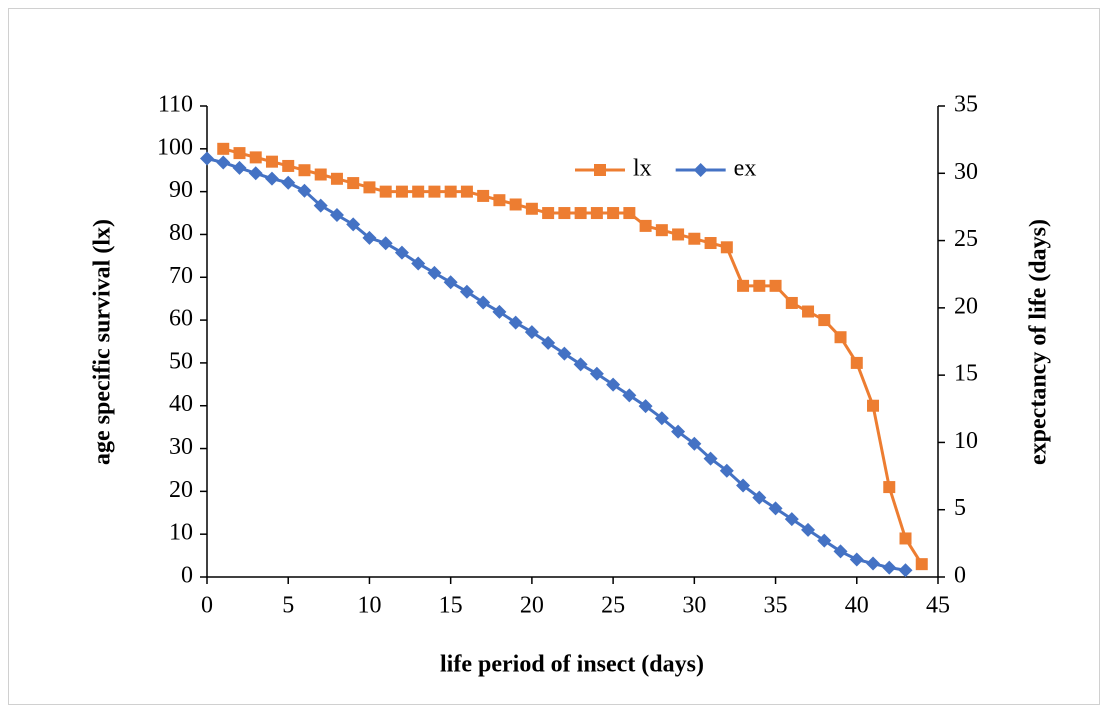  What do you see at coordinates (181, 361) in the screenshot?
I see `y-tick-label: 50` at bounding box center [181, 361].